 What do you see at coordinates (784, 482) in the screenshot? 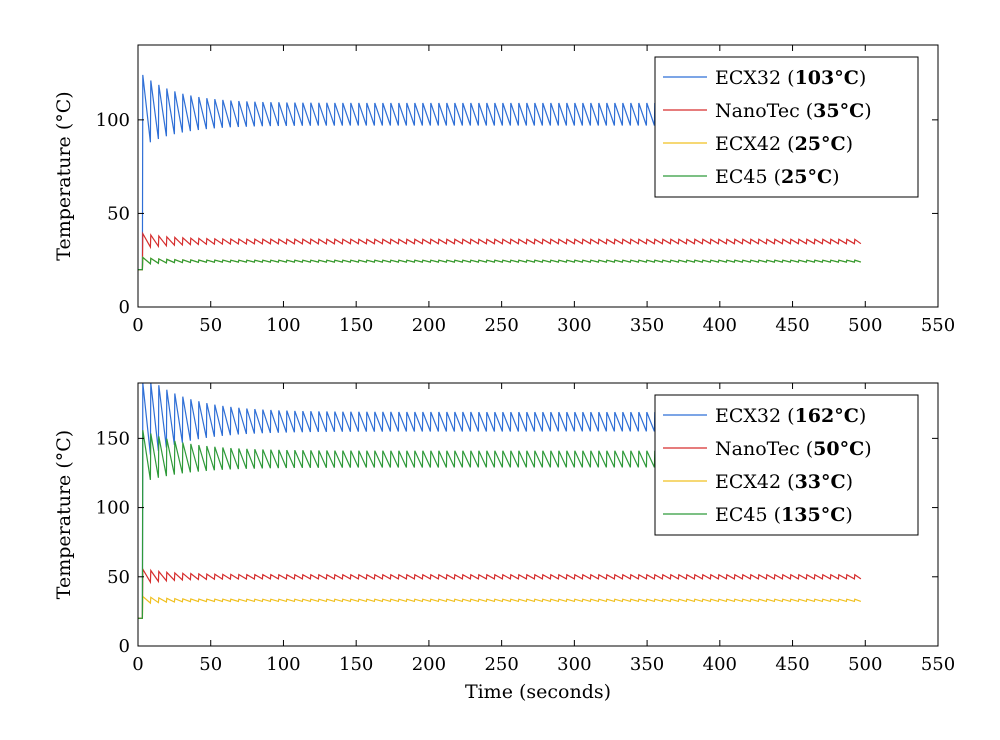
I see `legend-label-ecx42: ECX42 (33°C)` at bounding box center [784, 482].